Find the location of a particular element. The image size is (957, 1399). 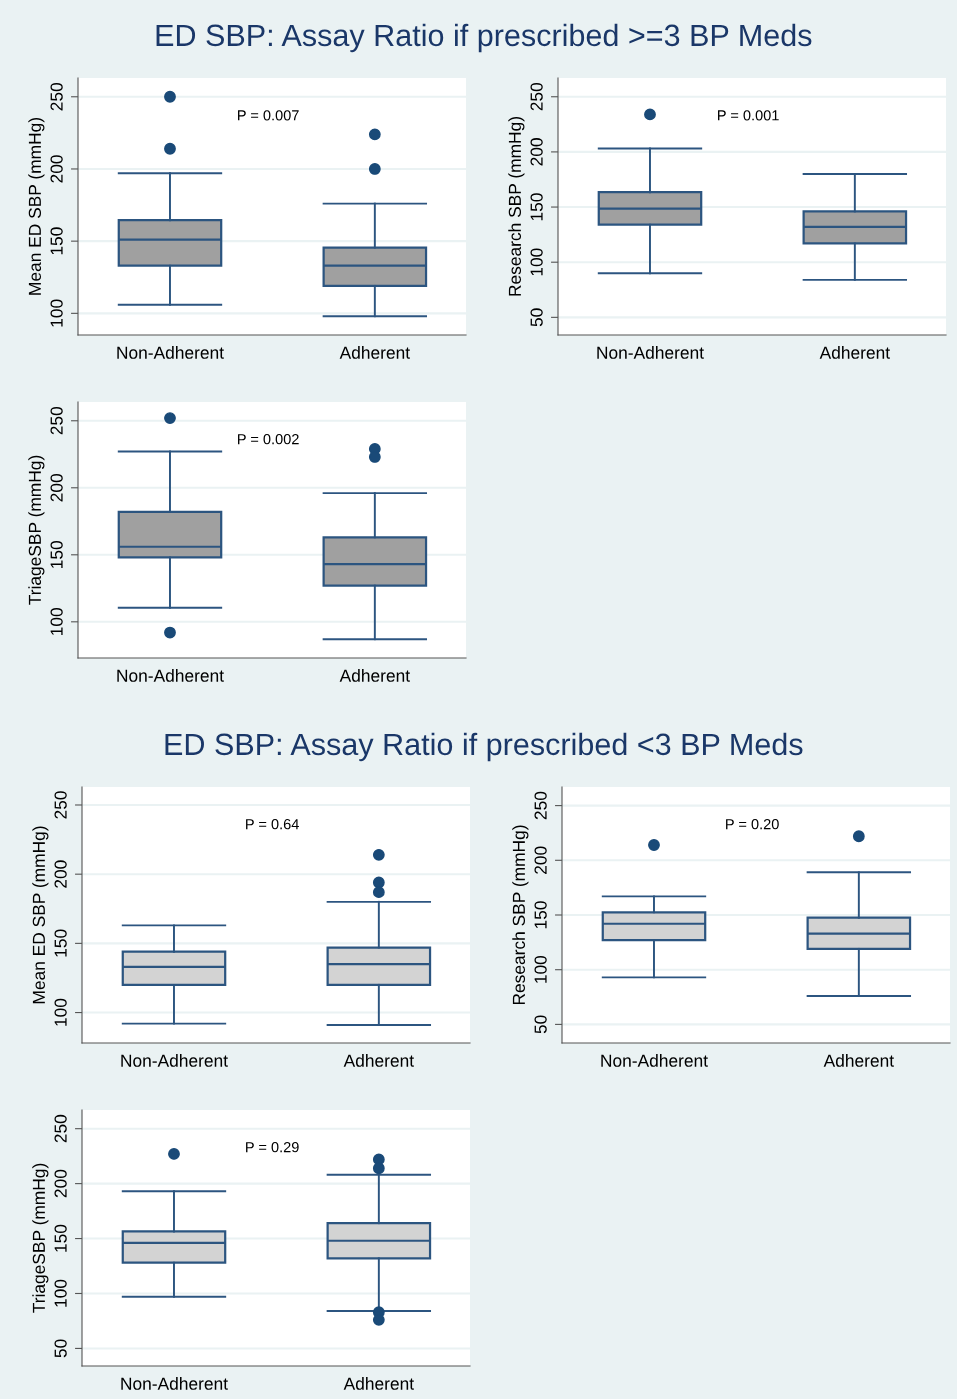

annotation: P = 0.64 is located at coordinates (272, 824).